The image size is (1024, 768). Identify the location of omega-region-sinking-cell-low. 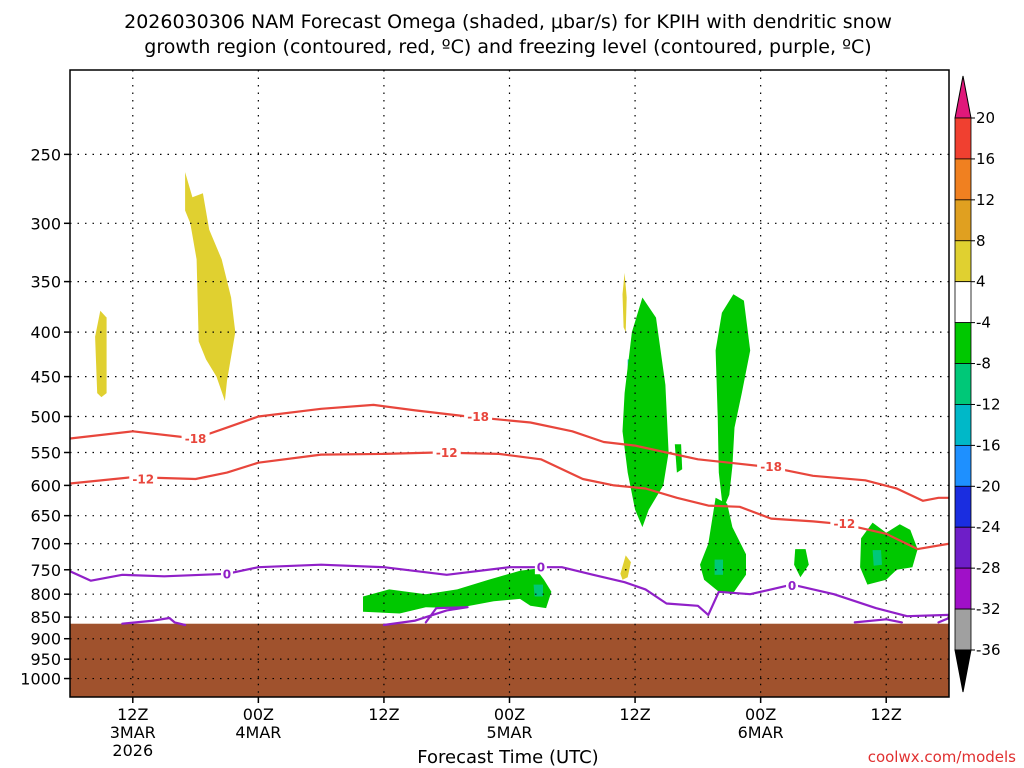
(625, 567).